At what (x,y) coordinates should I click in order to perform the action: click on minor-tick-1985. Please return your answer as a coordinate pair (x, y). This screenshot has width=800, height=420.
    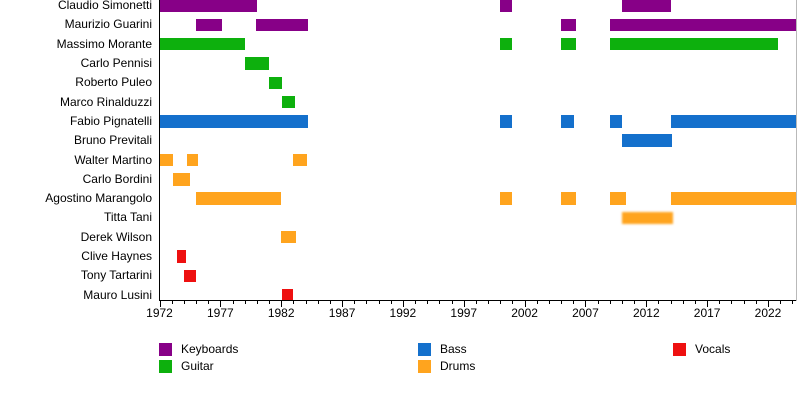
    Looking at the image, I should click on (318, 302).